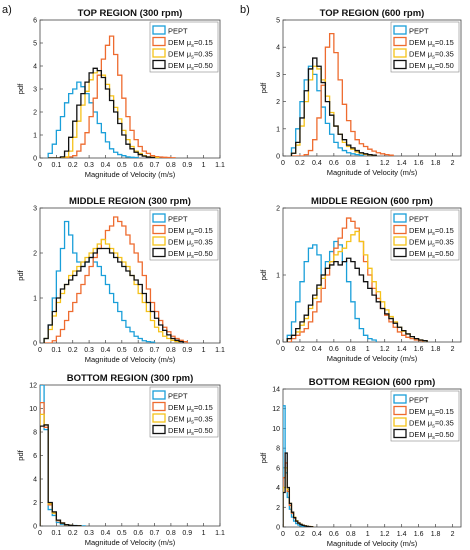  What do you see at coordinates (35, 209) in the screenshot?
I see `y-tick-label: 3` at bounding box center [35, 209].